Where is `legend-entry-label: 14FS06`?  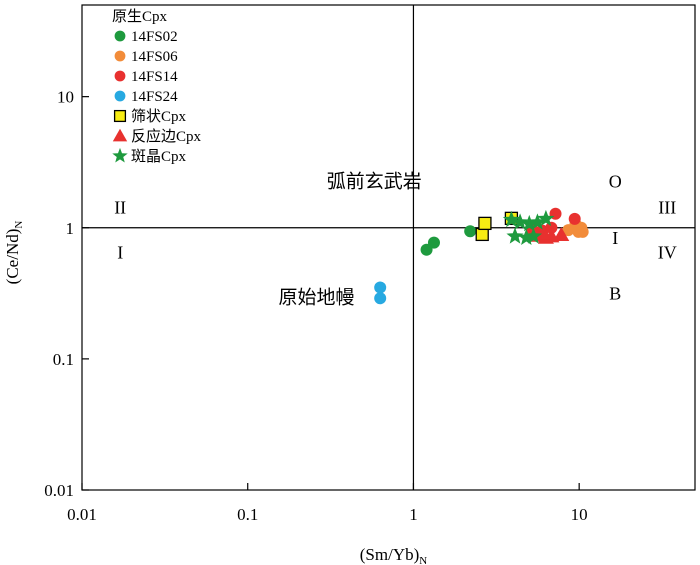
legend-entry-label: 14FS06 is located at coordinates (154, 57).